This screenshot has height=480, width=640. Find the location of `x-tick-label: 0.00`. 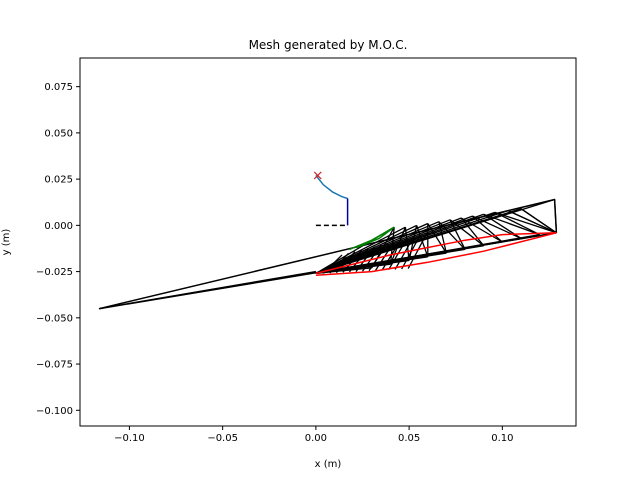

x-tick-label: 0.00 is located at coordinates (316, 438).